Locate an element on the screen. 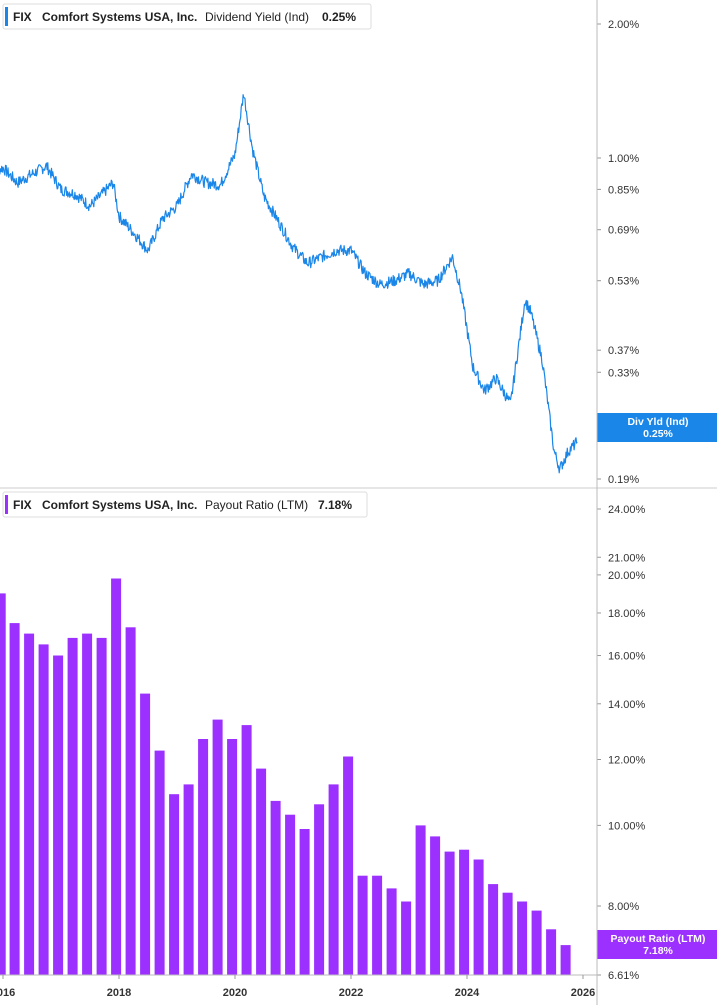  payout-ratio-badge-value: 7.18% is located at coordinates (658, 951).